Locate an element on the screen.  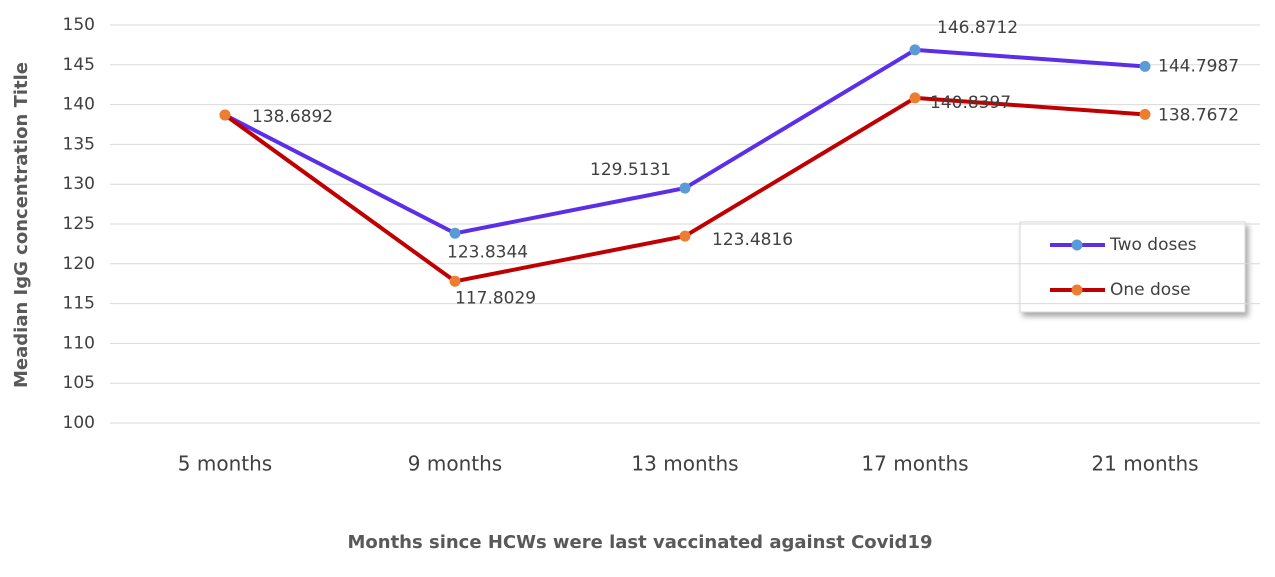
y-tick-label: 130 is located at coordinates (79, 184).